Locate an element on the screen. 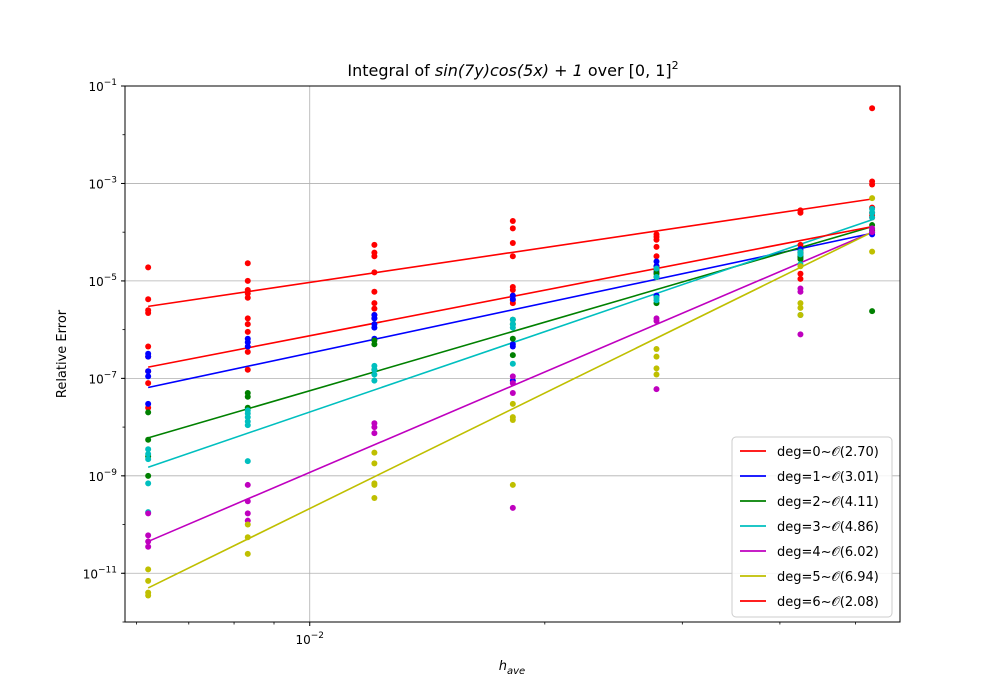  x-axis-label: have is located at coordinates (512, 668).